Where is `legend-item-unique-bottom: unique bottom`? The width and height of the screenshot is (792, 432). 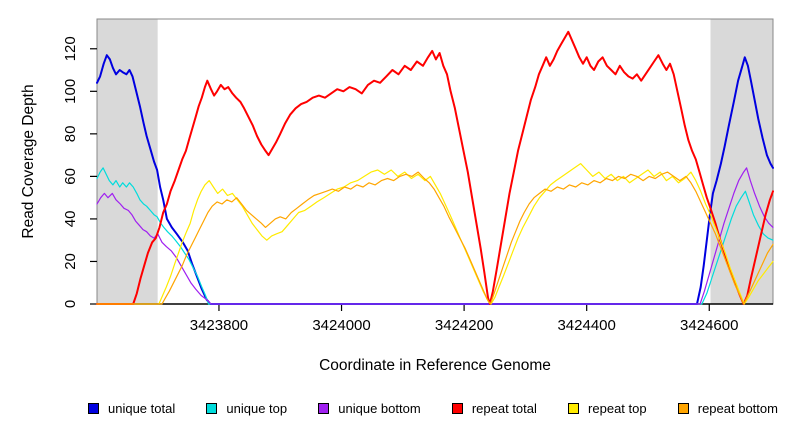 legend-item-unique-bottom: unique bottom is located at coordinates (369, 408).